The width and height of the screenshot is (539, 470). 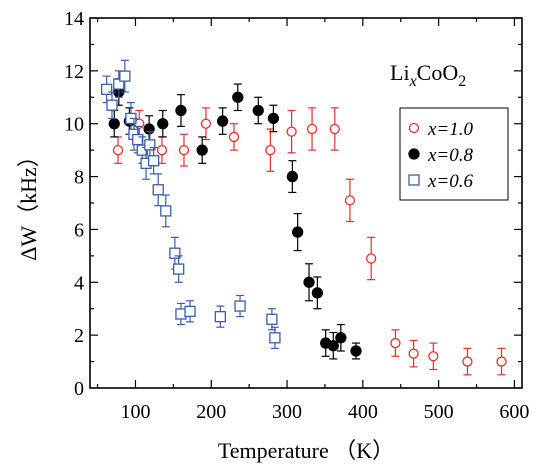 I want to click on x-tick-label: 100, so click(x=135, y=412).